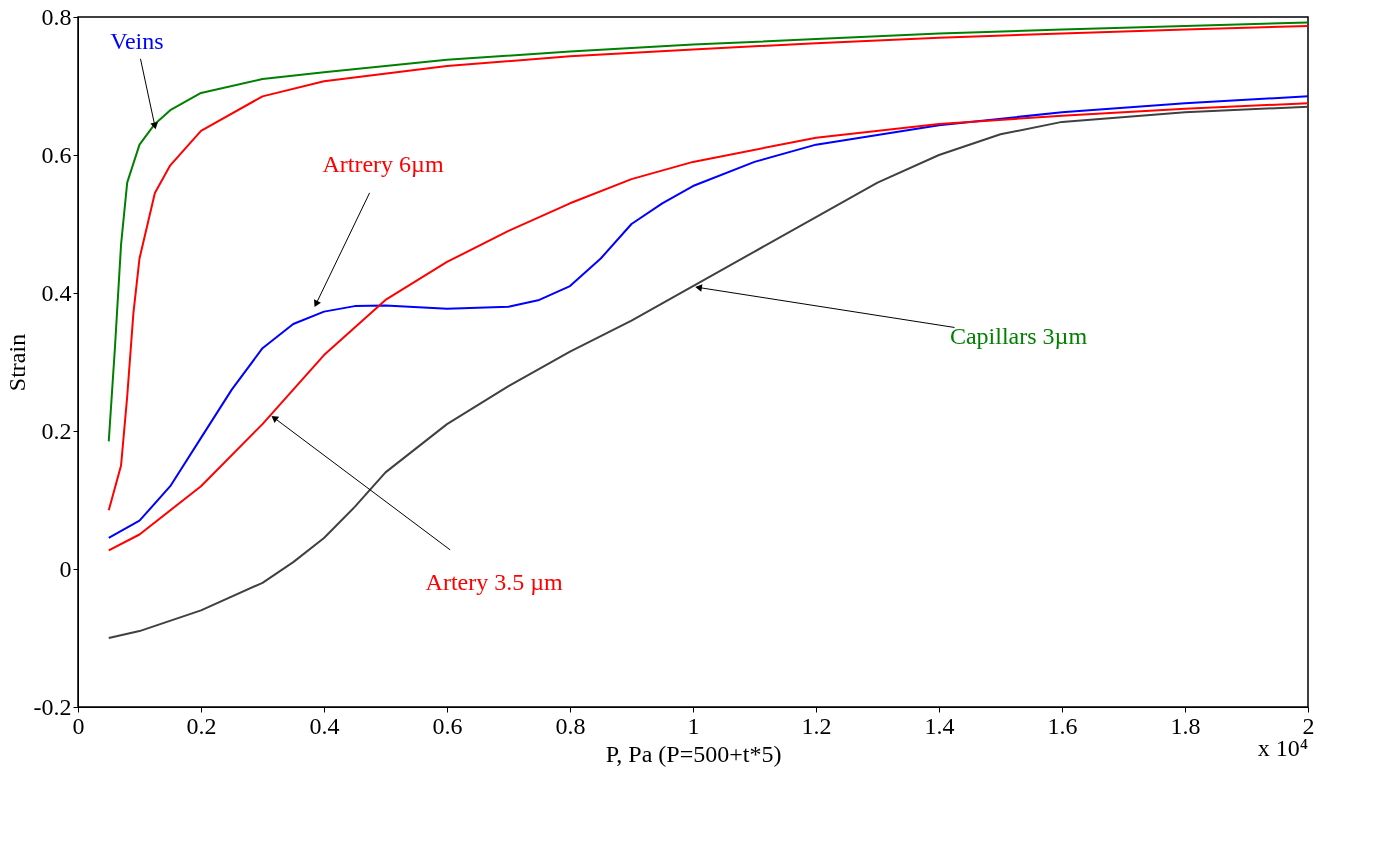  Describe the element at coordinates (56, 292) in the screenshot. I see `y-tick-label: 0.4` at that location.